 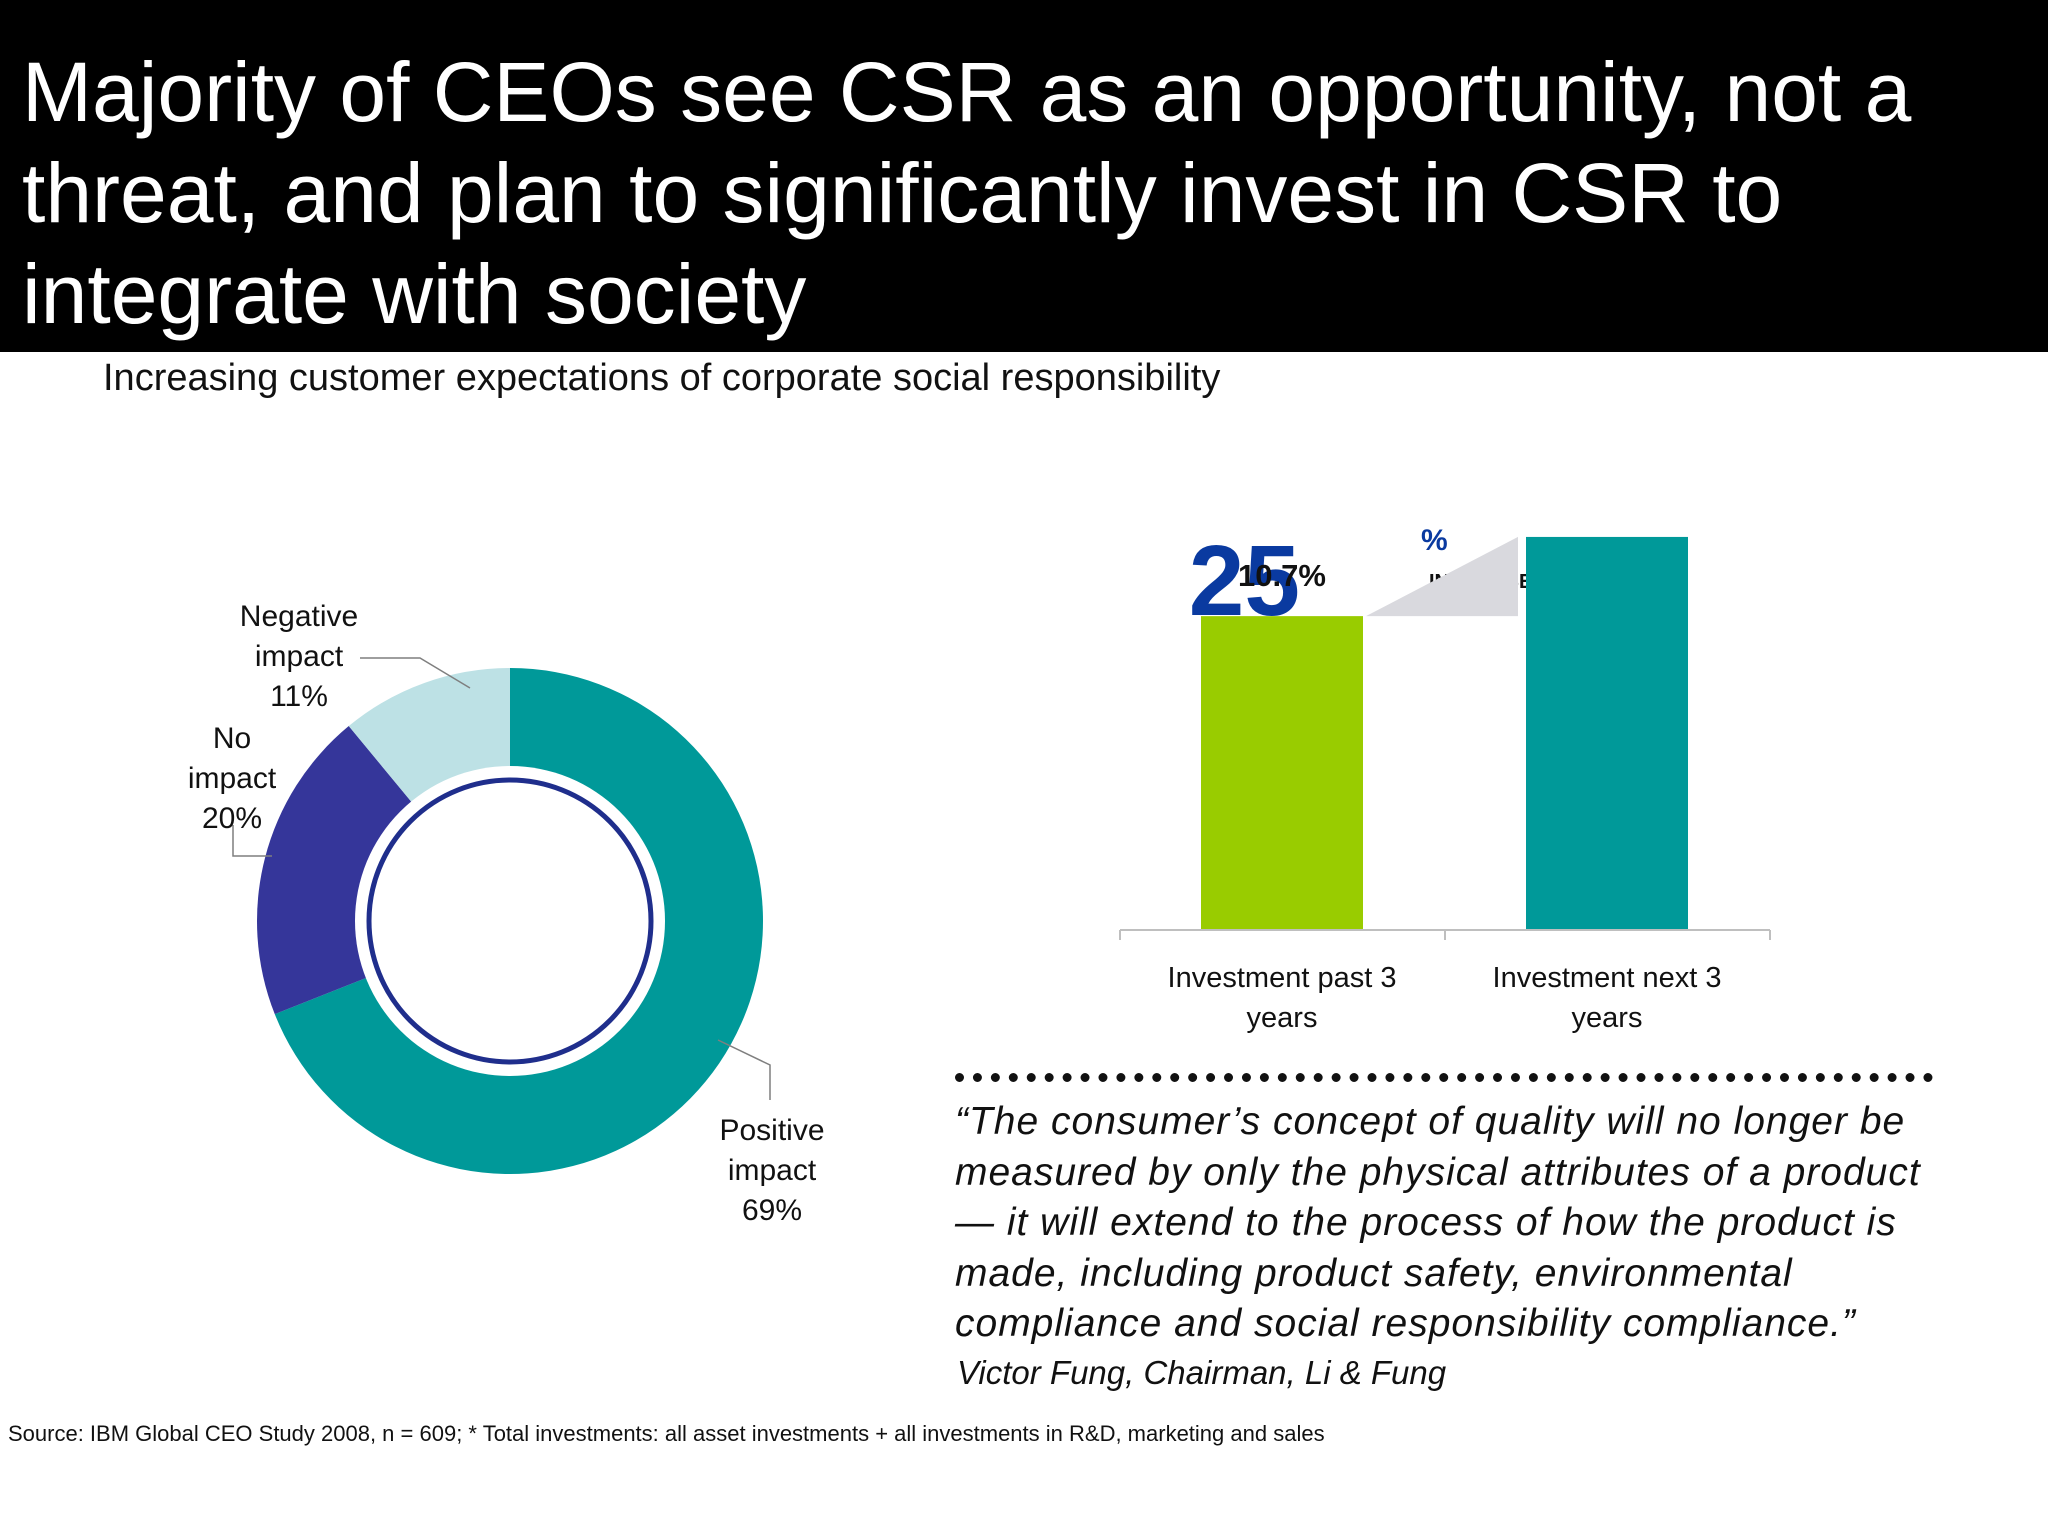 What do you see at coordinates (1607, 1018) in the screenshot?
I see `category-label-next-line2: years` at bounding box center [1607, 1018].